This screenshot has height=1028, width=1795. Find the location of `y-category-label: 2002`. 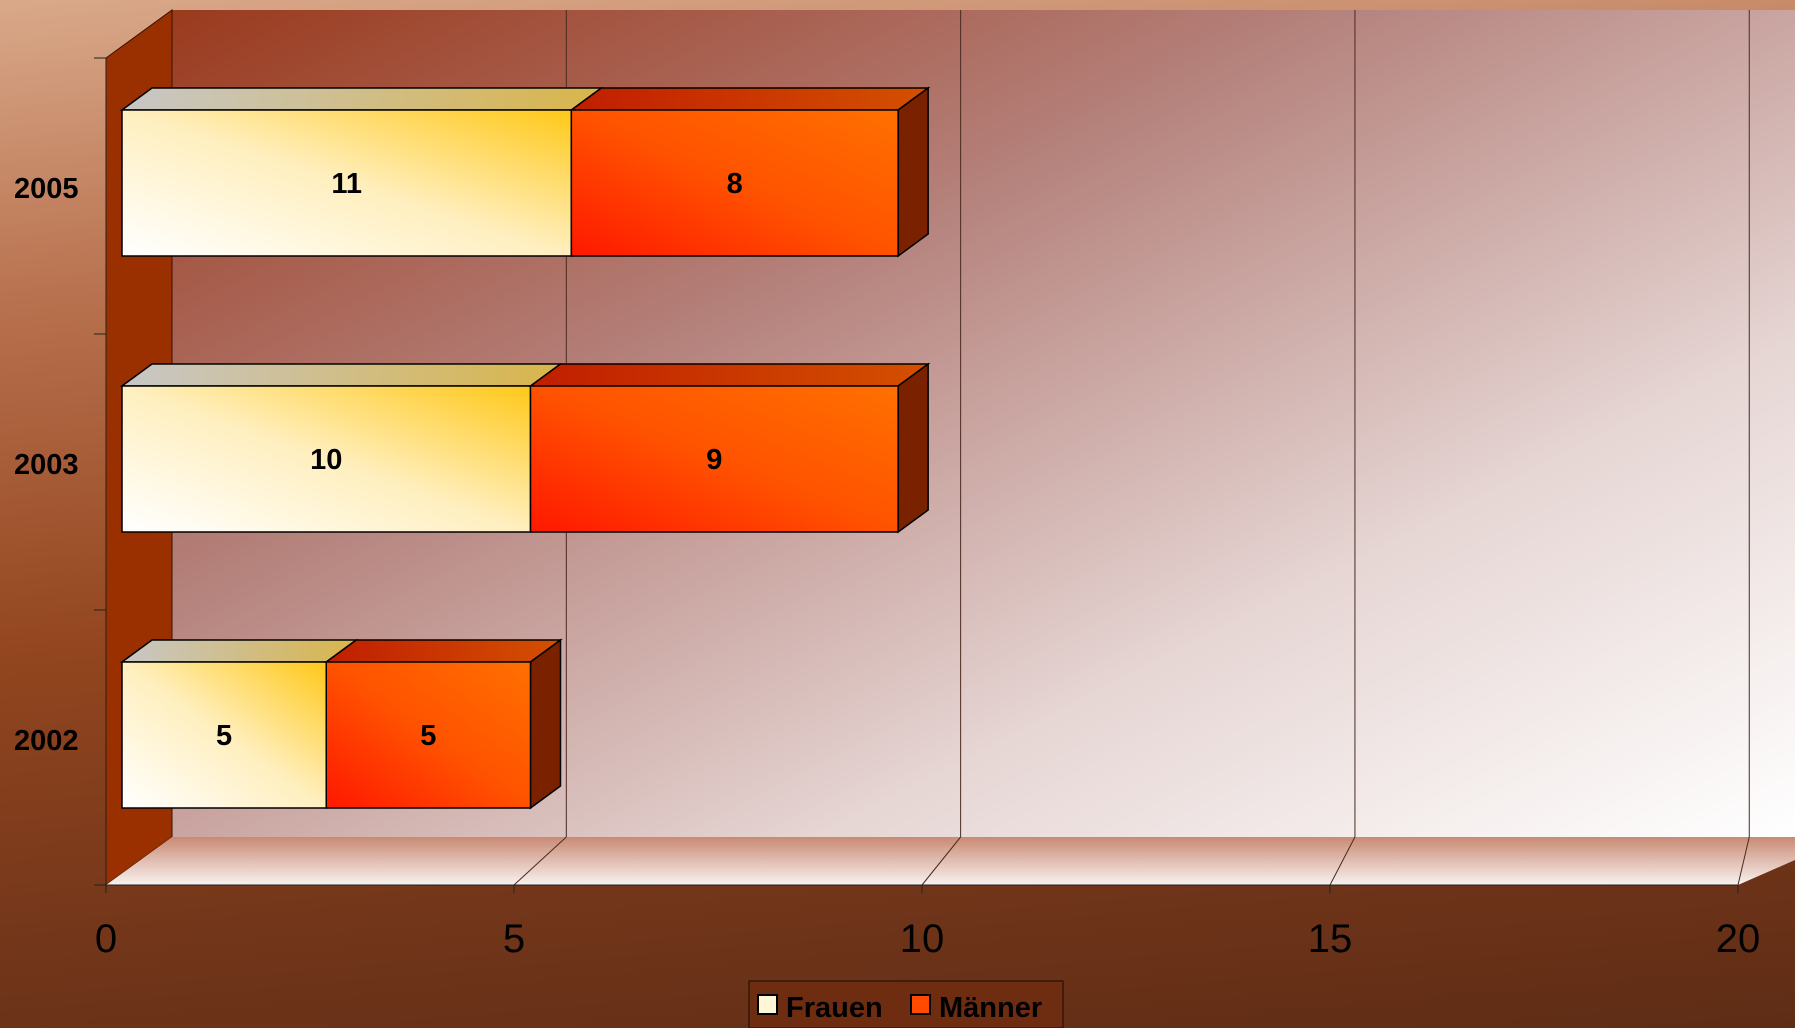

y-category-label: 2002 is located at coordinates (46, 741).